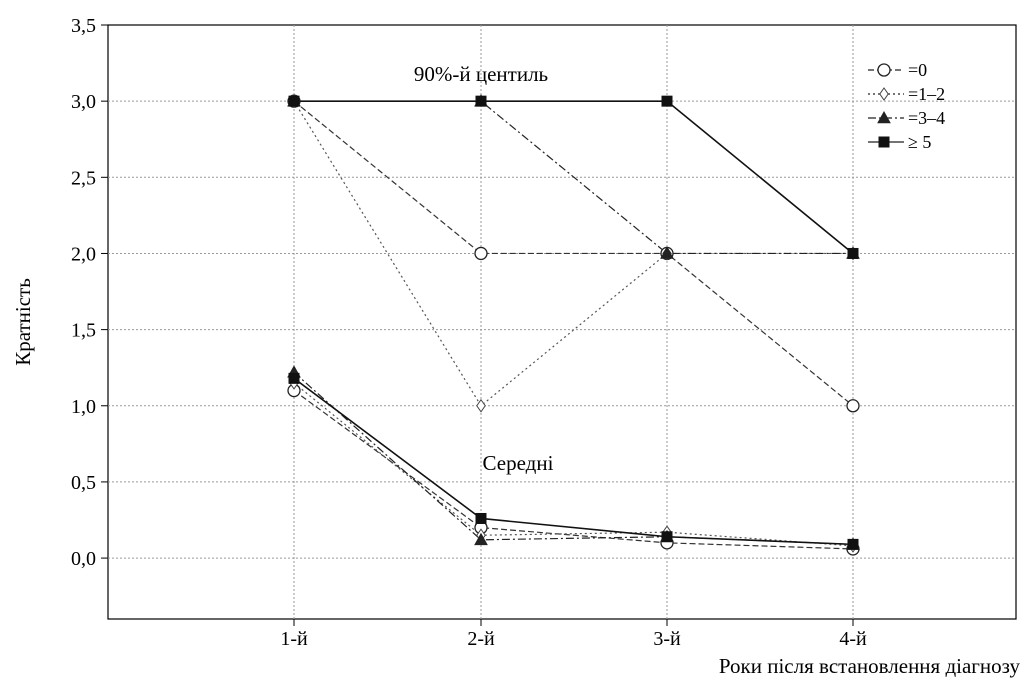  What do you see at coordinates (484, 268) in the screenshot?
I see `annotations: 90%-й центиль Середні` at bounding box center [484, 268].